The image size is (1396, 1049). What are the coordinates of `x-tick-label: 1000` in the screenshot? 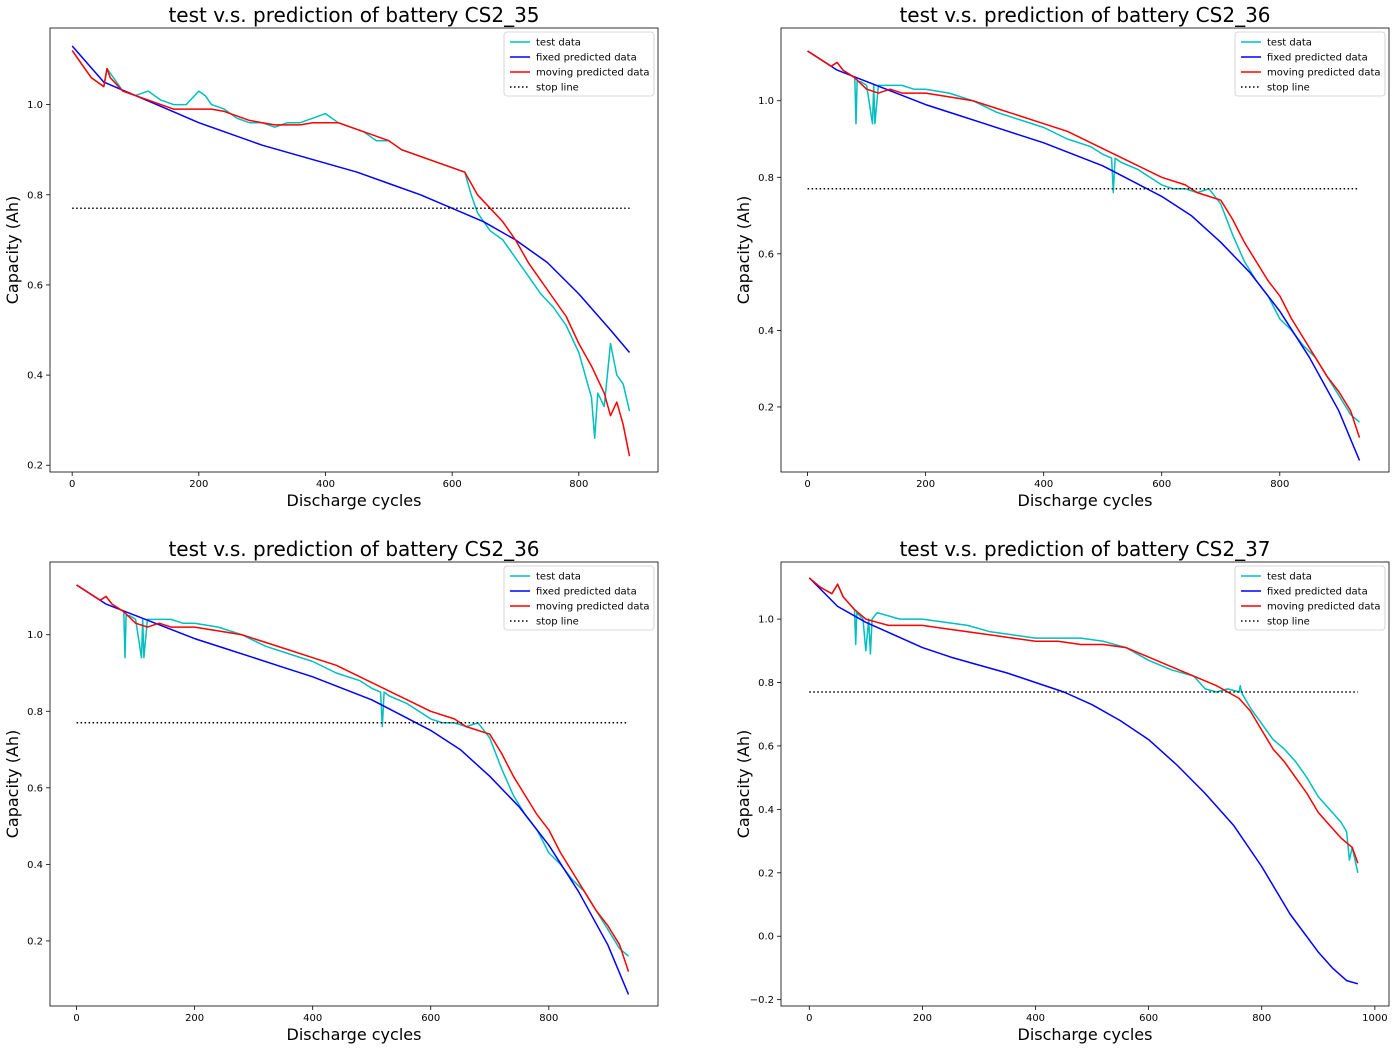 It's located at (1374, 1018).